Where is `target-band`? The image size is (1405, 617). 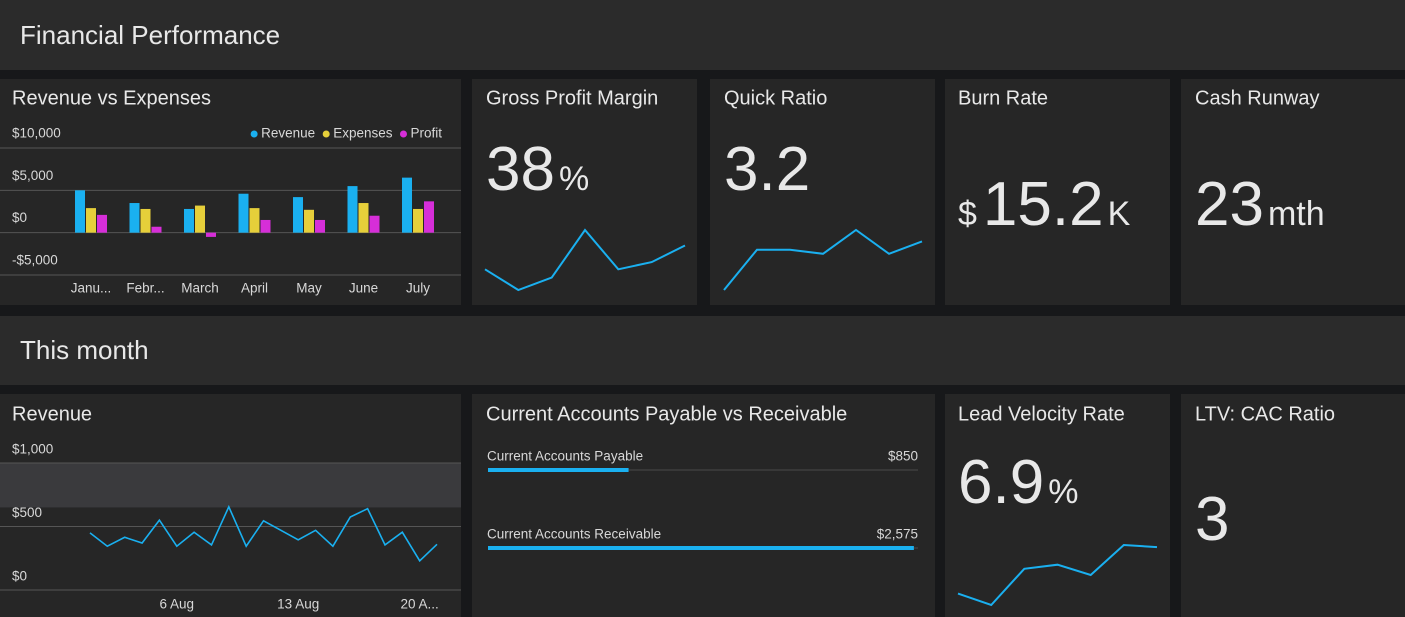 target-band is located at coordinates (230, 485).